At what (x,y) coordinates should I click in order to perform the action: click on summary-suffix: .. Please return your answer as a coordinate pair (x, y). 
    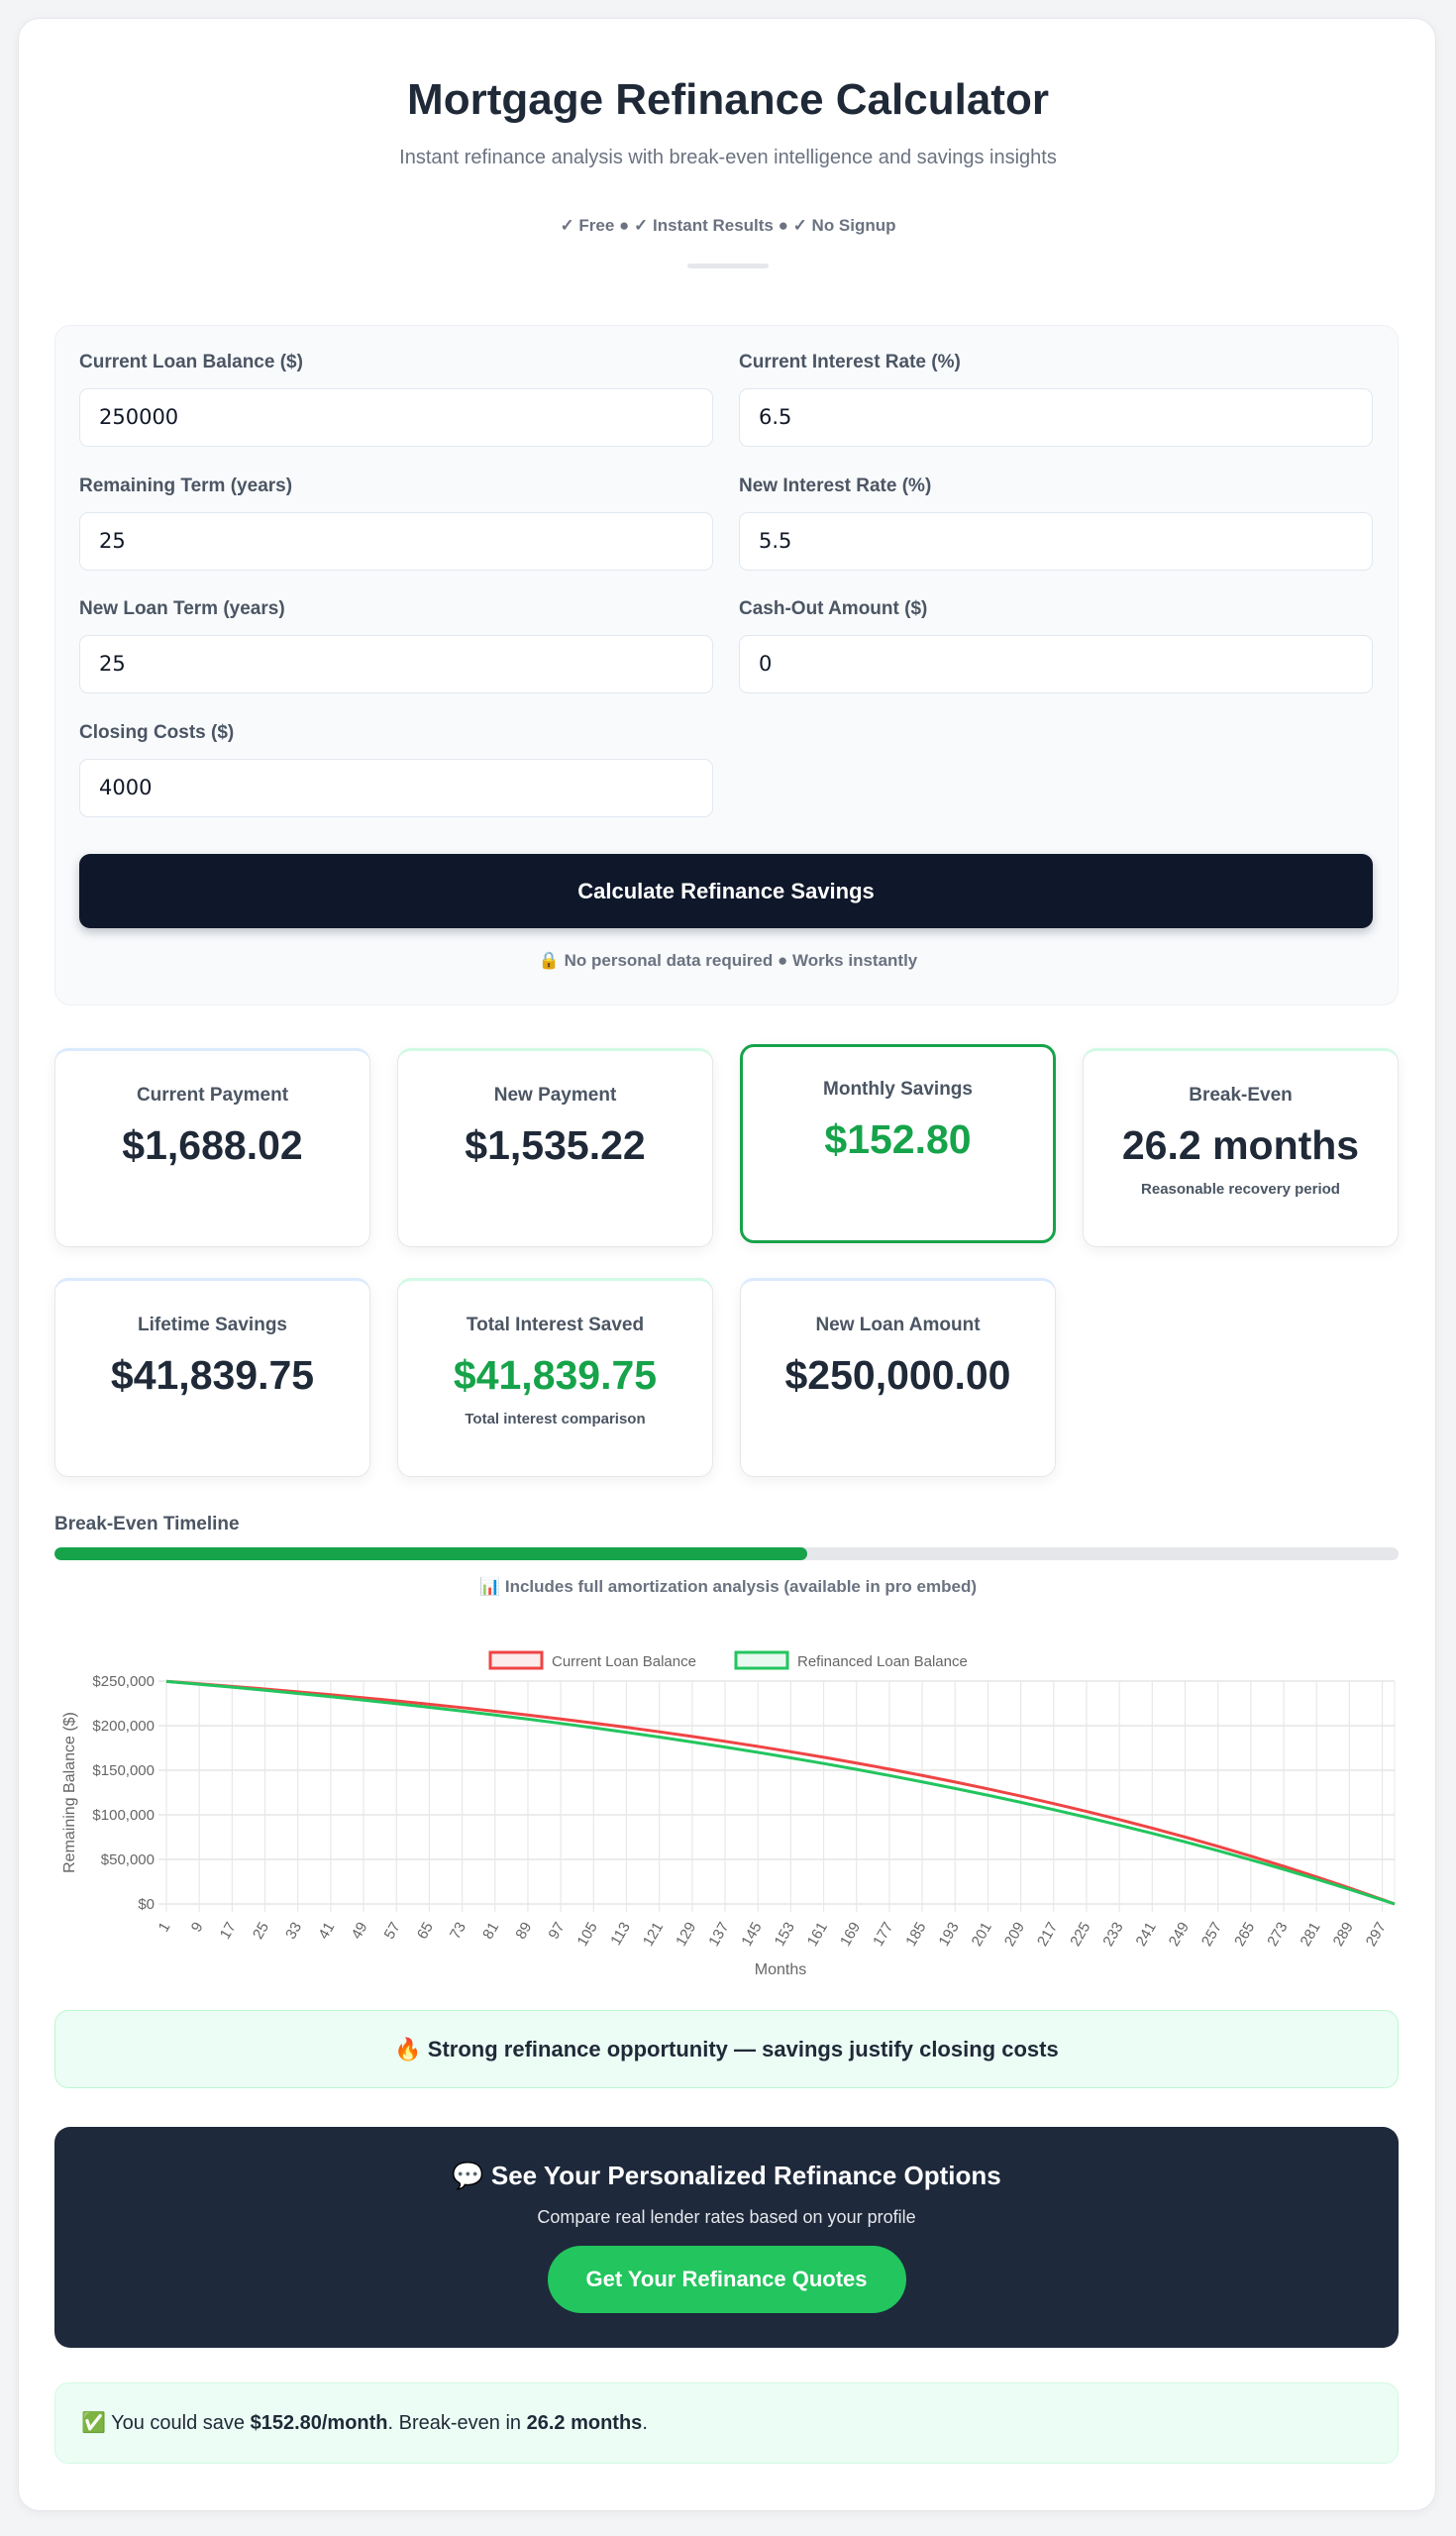
    Looking at the image, I should click on (645, 2423).